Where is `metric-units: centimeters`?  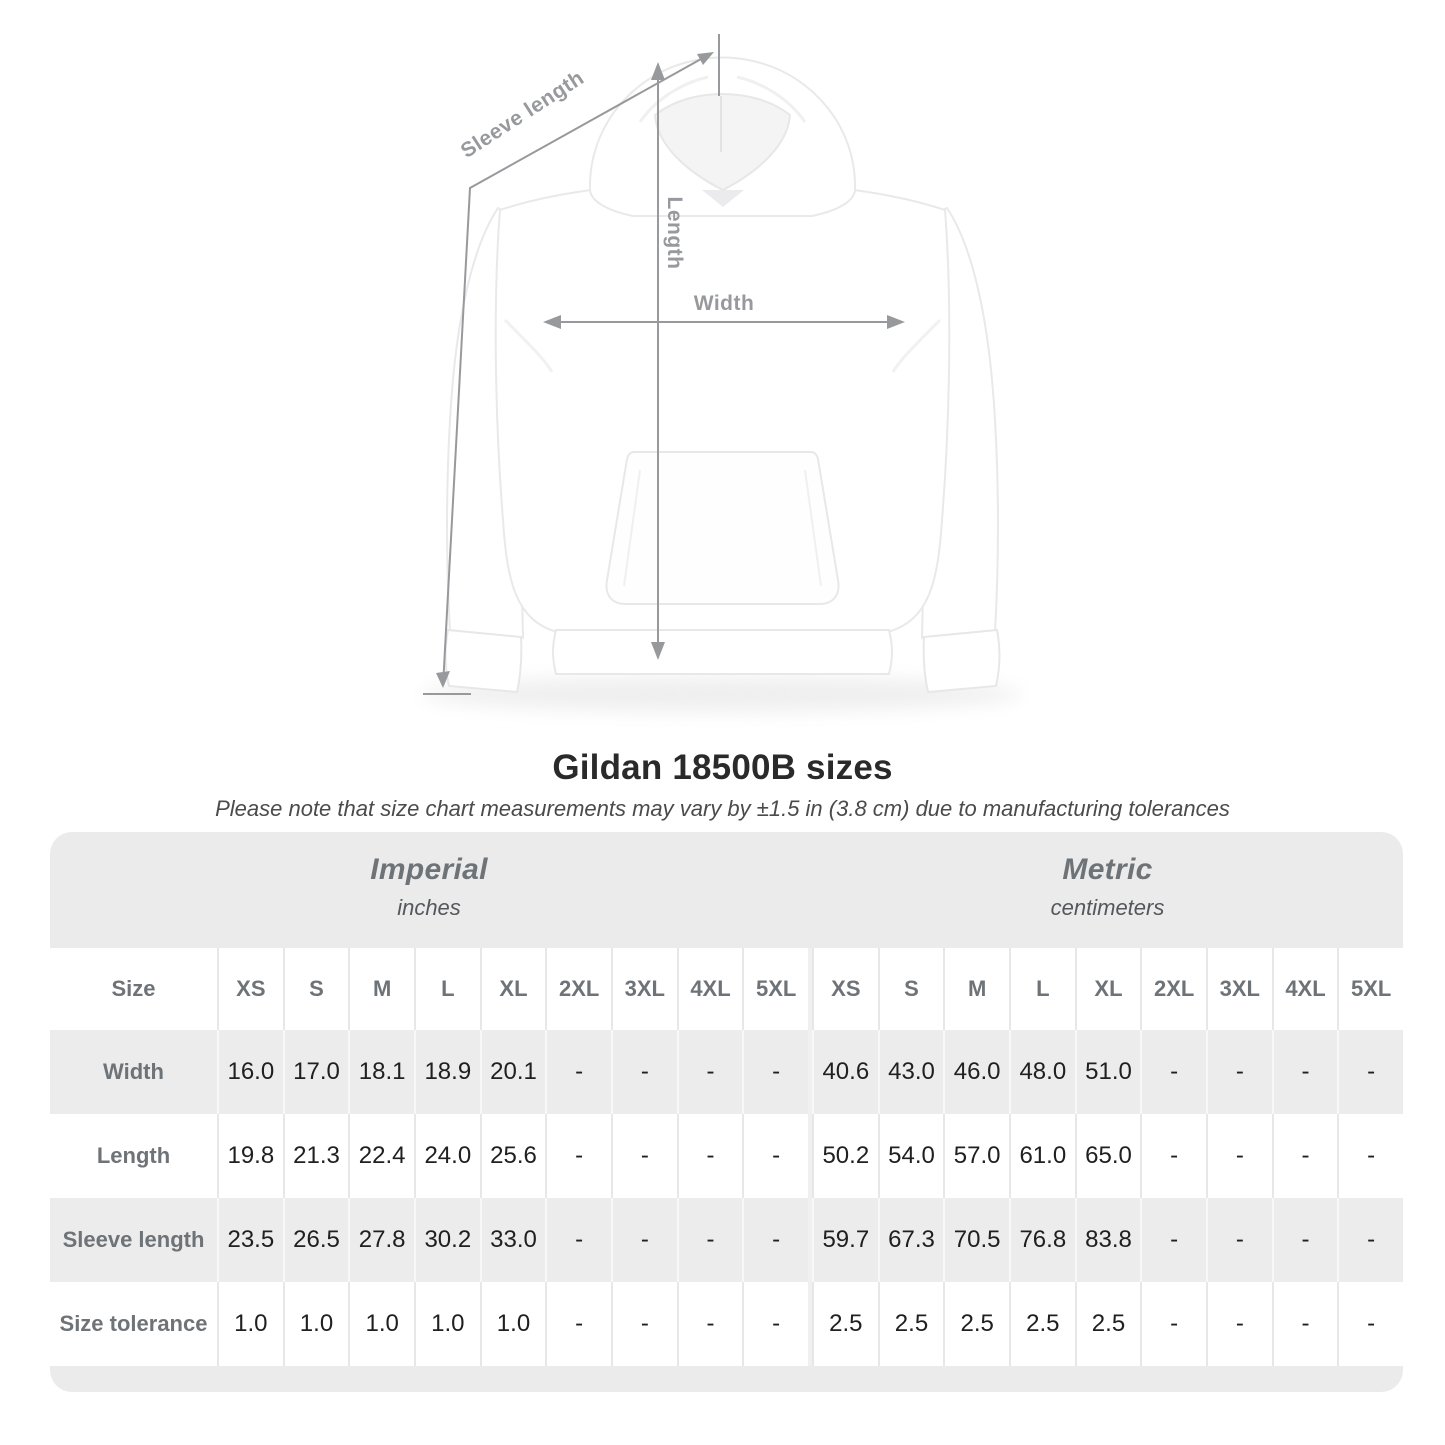
metric-units: centimeters is located at coordinates (1107, 907).